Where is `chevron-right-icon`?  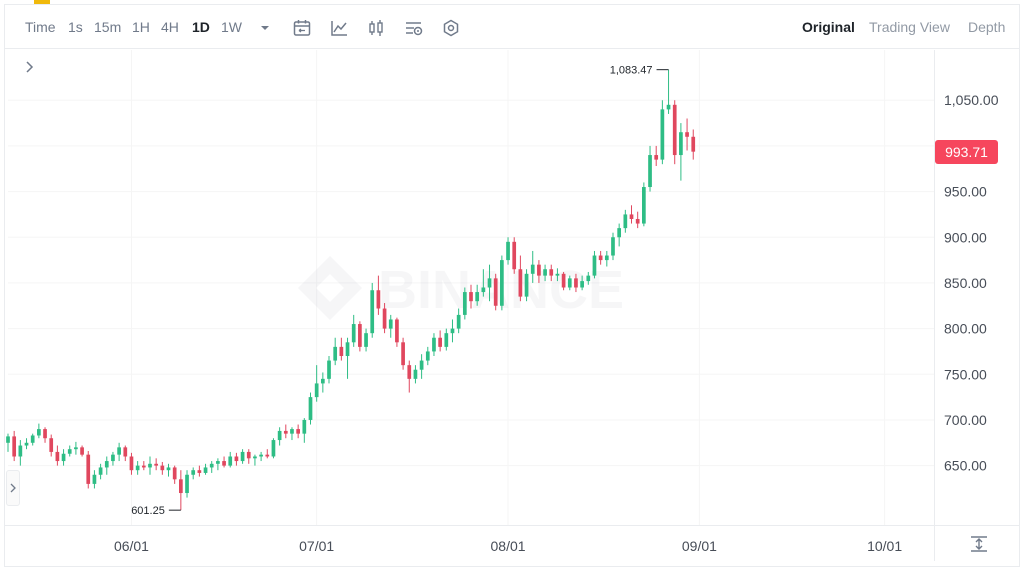 chevron-right-icon is located at coordinates (30, 67).